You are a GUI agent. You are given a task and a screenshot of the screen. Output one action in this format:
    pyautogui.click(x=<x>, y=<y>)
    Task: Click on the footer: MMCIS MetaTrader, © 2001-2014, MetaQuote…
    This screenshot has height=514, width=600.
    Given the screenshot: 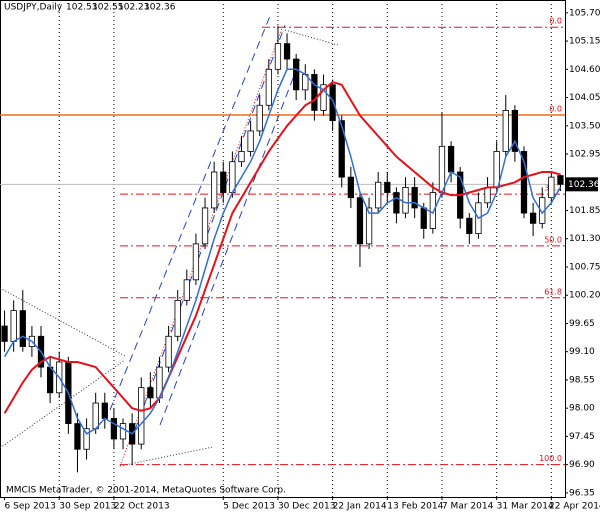 What is the action you would take?
    pyautogui.click(x=146, y=491)
    